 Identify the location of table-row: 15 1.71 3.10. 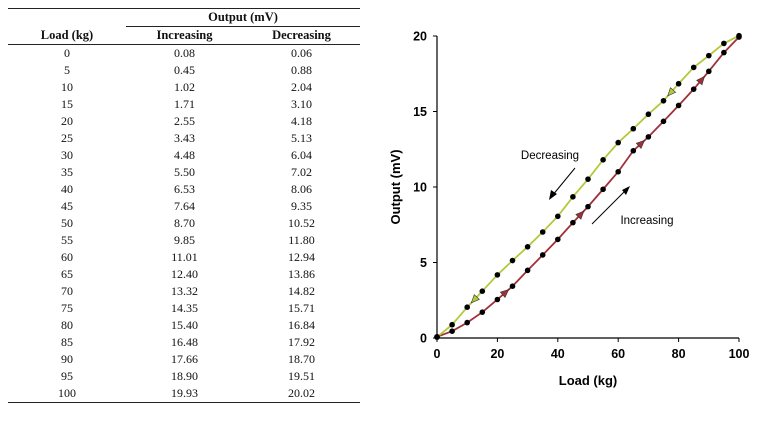
(184, 104).